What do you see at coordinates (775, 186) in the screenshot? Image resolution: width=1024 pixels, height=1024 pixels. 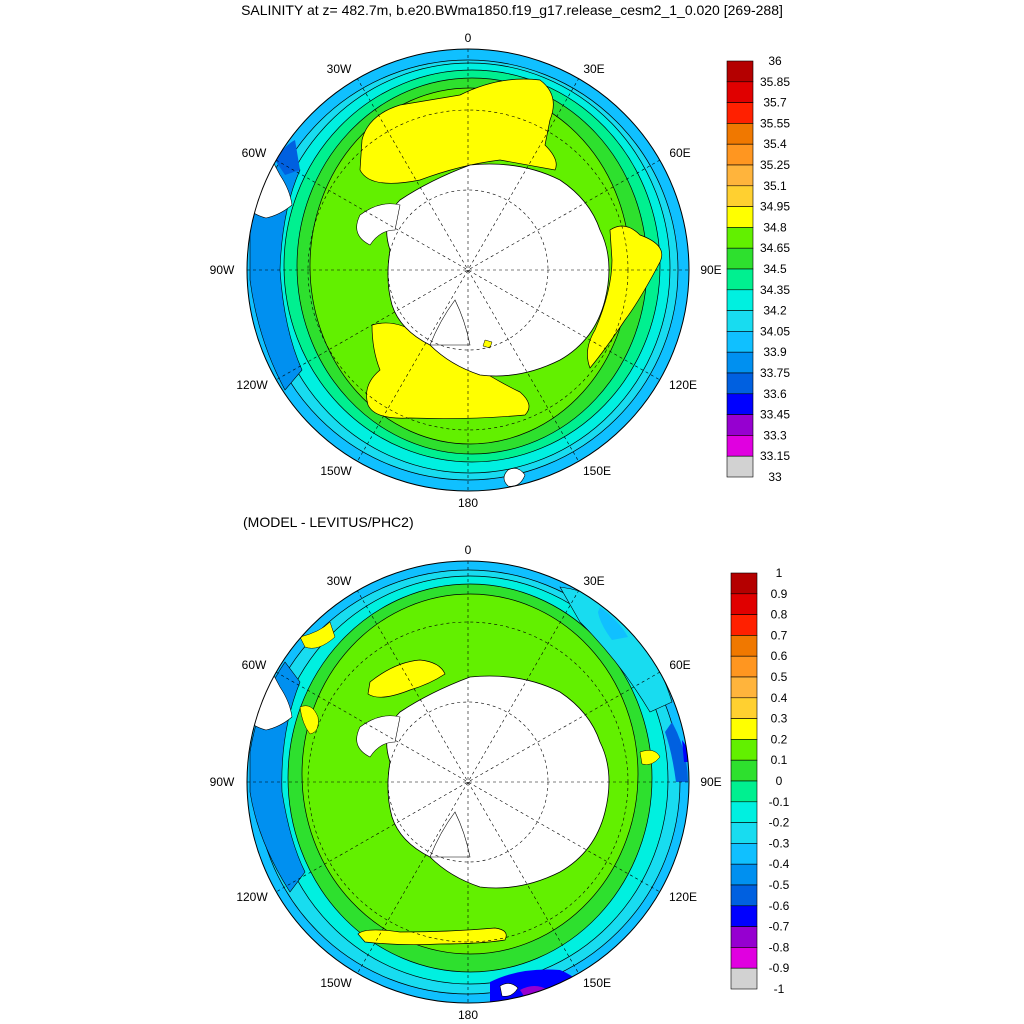 I see `top-colorbar-label: 35.1` at bounding box center [775, 186].